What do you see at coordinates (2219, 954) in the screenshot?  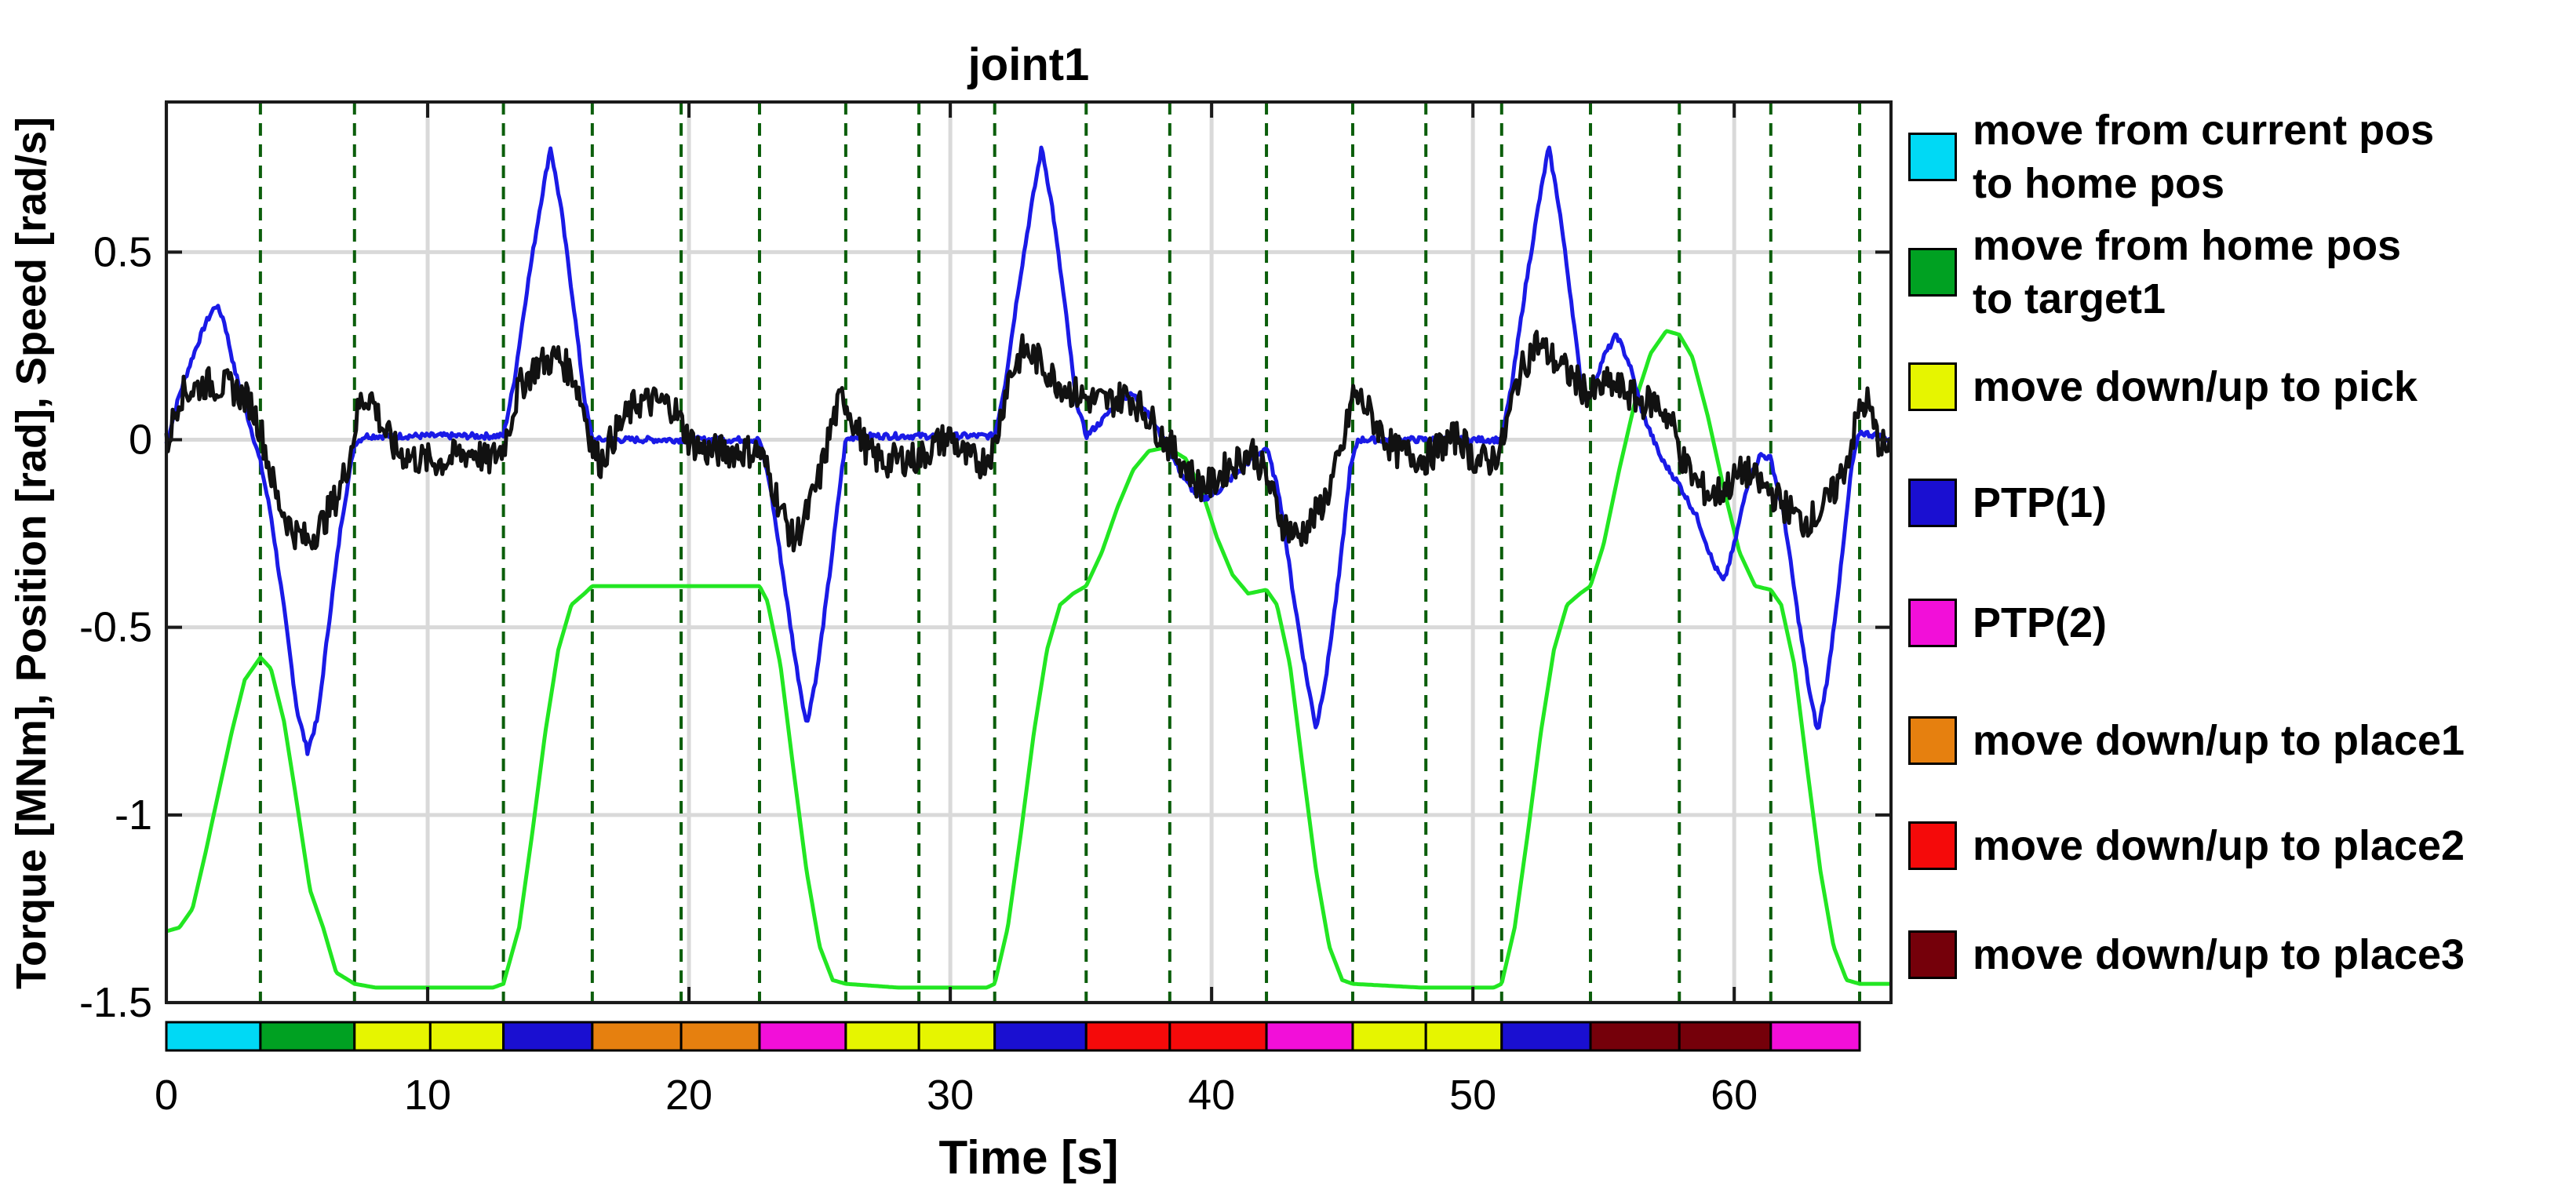 I see `legend-label: move down/up to place3` at bounding box center [2219, 954].